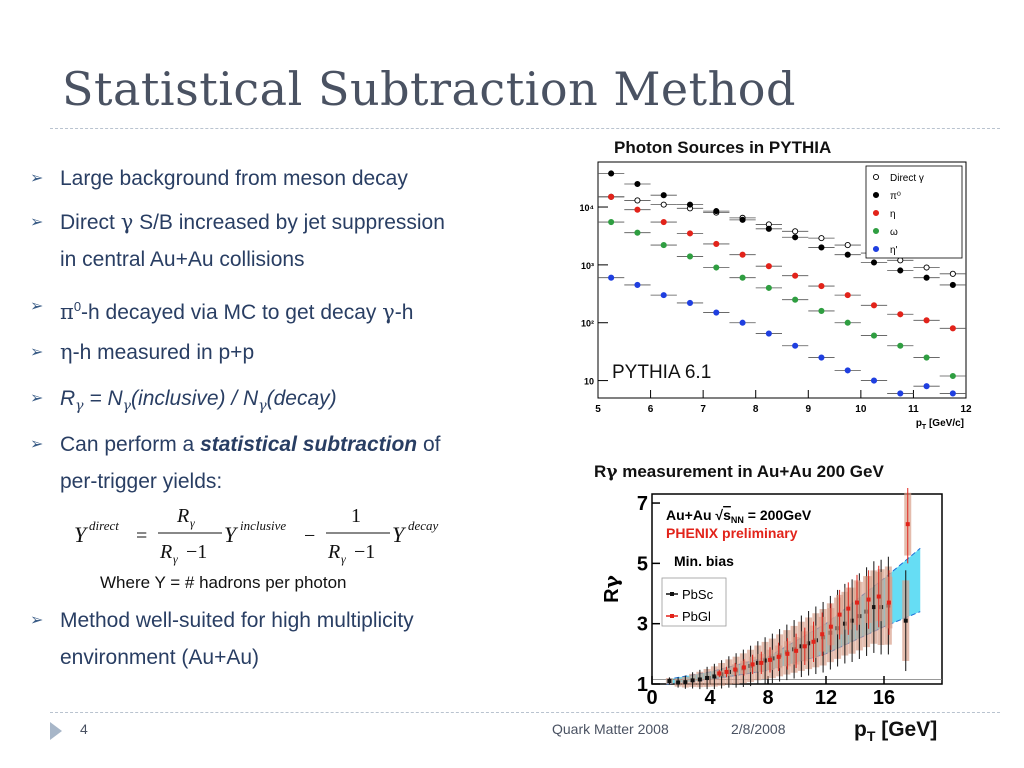 The image size is (1024, 768). What do you see at coordinates (758, 729) in the screenshot?
I see `footer-date: 2/8/2008` at bounding box center [758, 729].